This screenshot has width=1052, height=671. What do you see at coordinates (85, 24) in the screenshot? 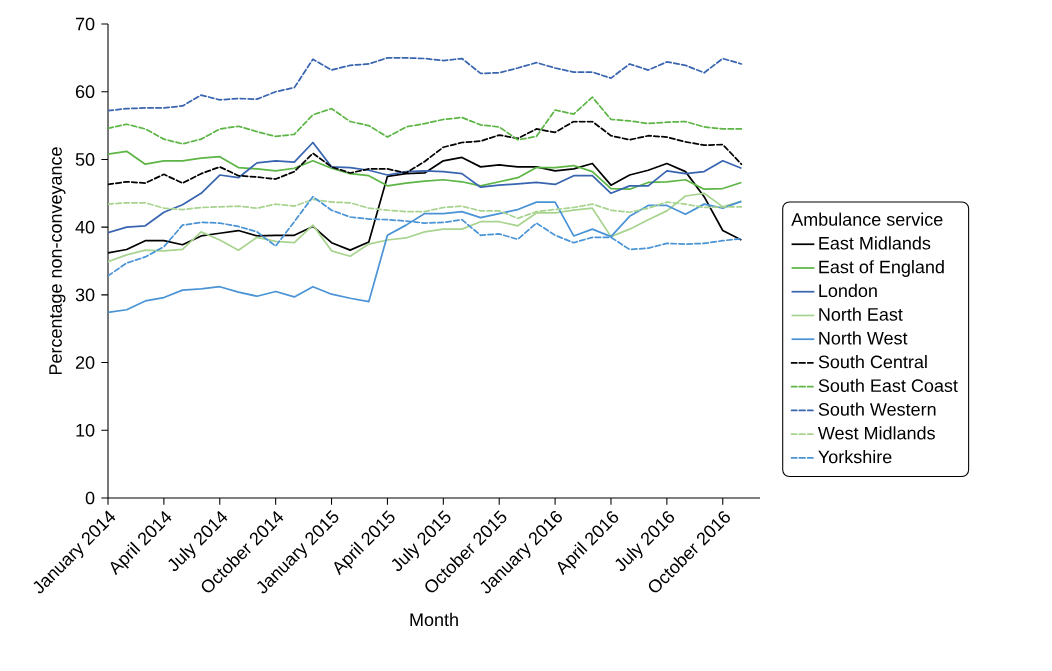
I see `y-tick-label: 70` at bounding box center [85, 24].